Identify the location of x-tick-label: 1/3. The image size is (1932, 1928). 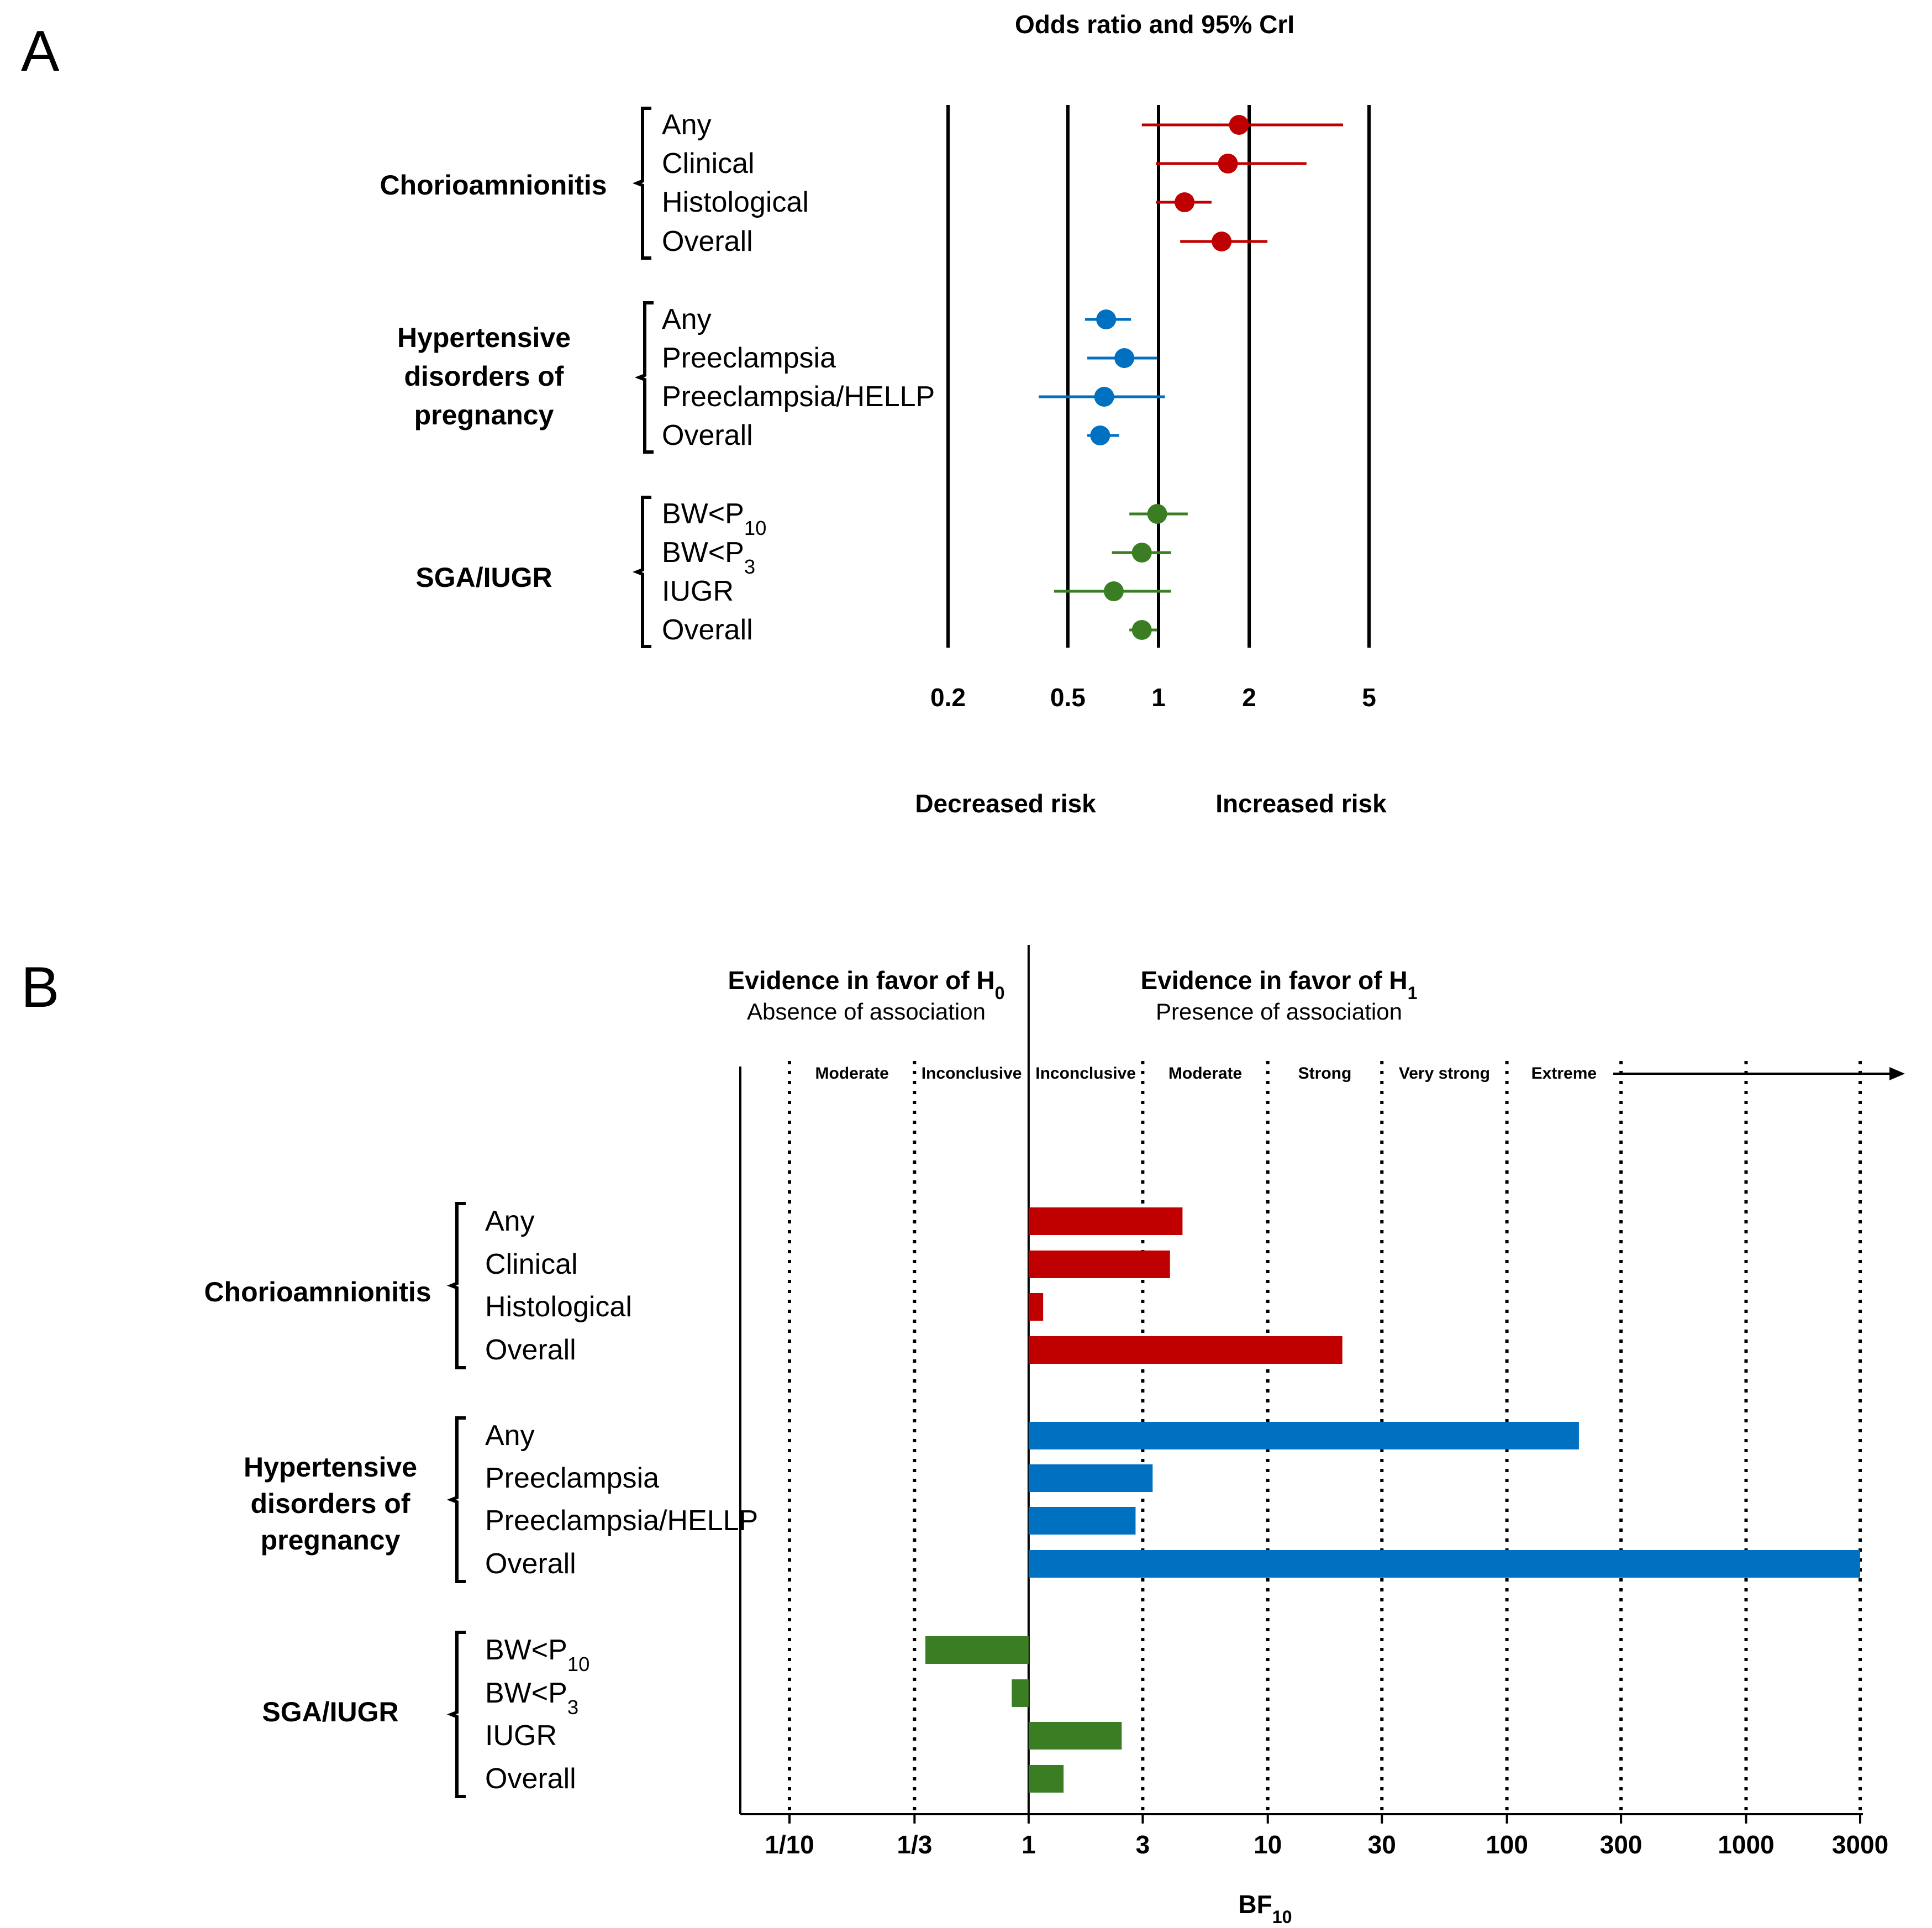
(915, 1844).